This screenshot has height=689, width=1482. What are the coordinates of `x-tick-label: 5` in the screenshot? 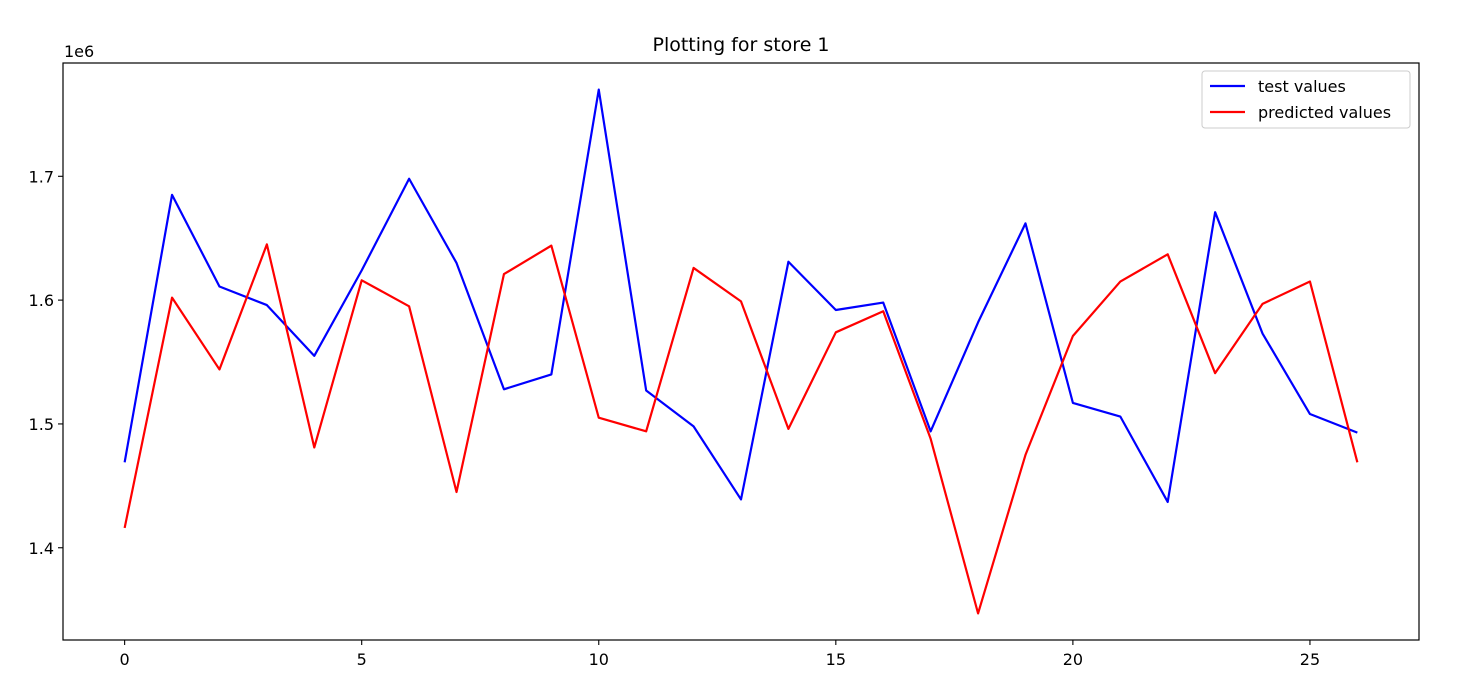 It's located at (362, 659).